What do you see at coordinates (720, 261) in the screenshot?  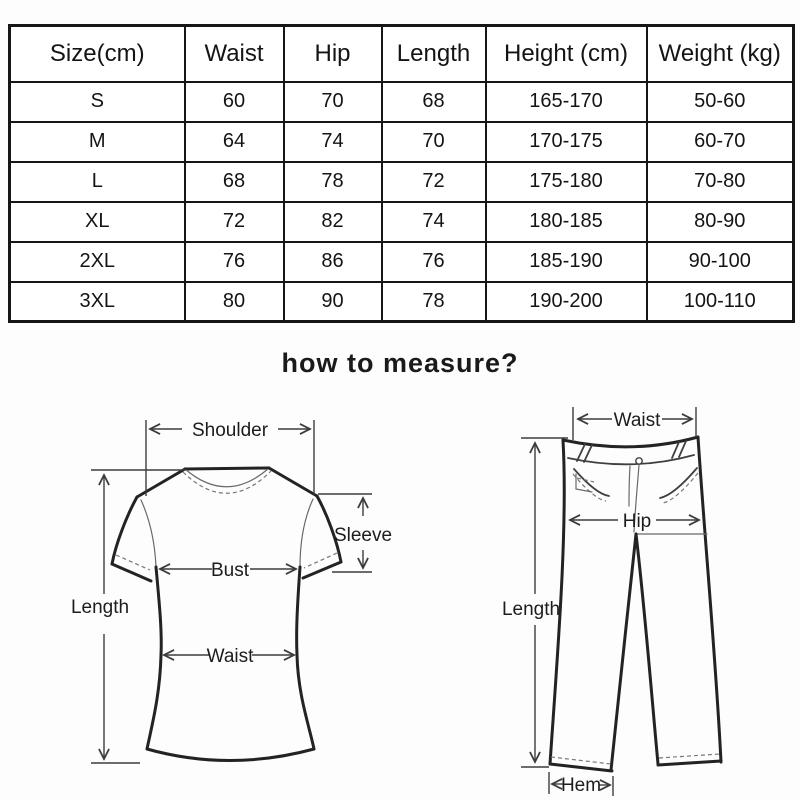 I see `table-cell: 90-100` at bounding box center [720, 261].